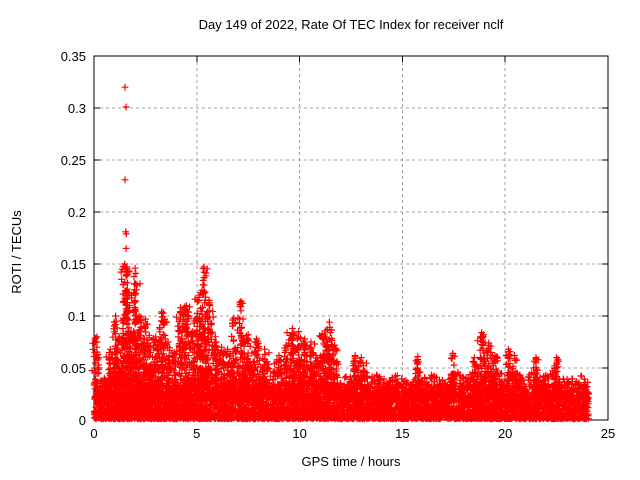  Describe the element at coordinates (82, 420) in the screenshot. I see `y-tick-label: 0` at that location.